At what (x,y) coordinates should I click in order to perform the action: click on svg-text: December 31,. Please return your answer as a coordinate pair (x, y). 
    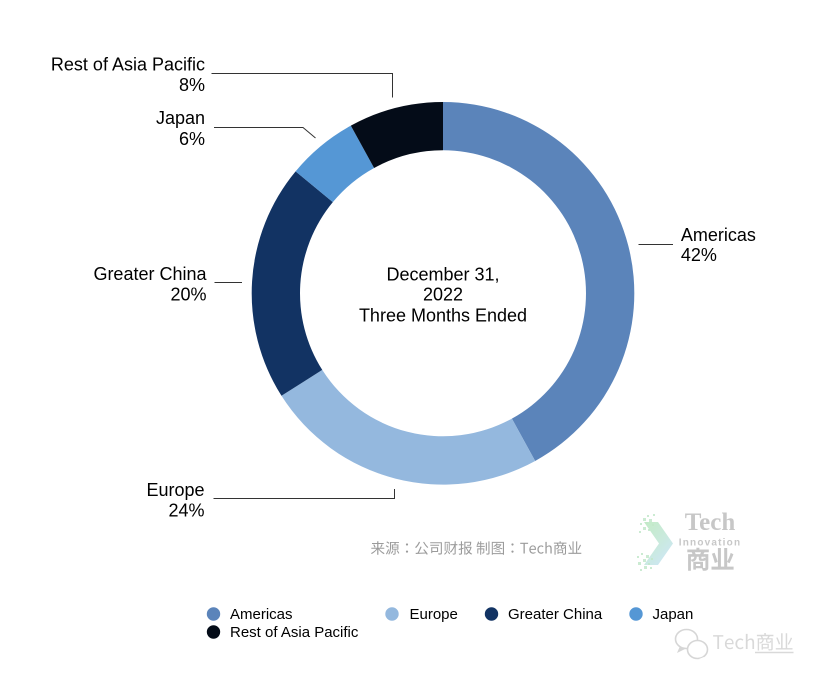
    Looking at the image, I should click on (442, 274).